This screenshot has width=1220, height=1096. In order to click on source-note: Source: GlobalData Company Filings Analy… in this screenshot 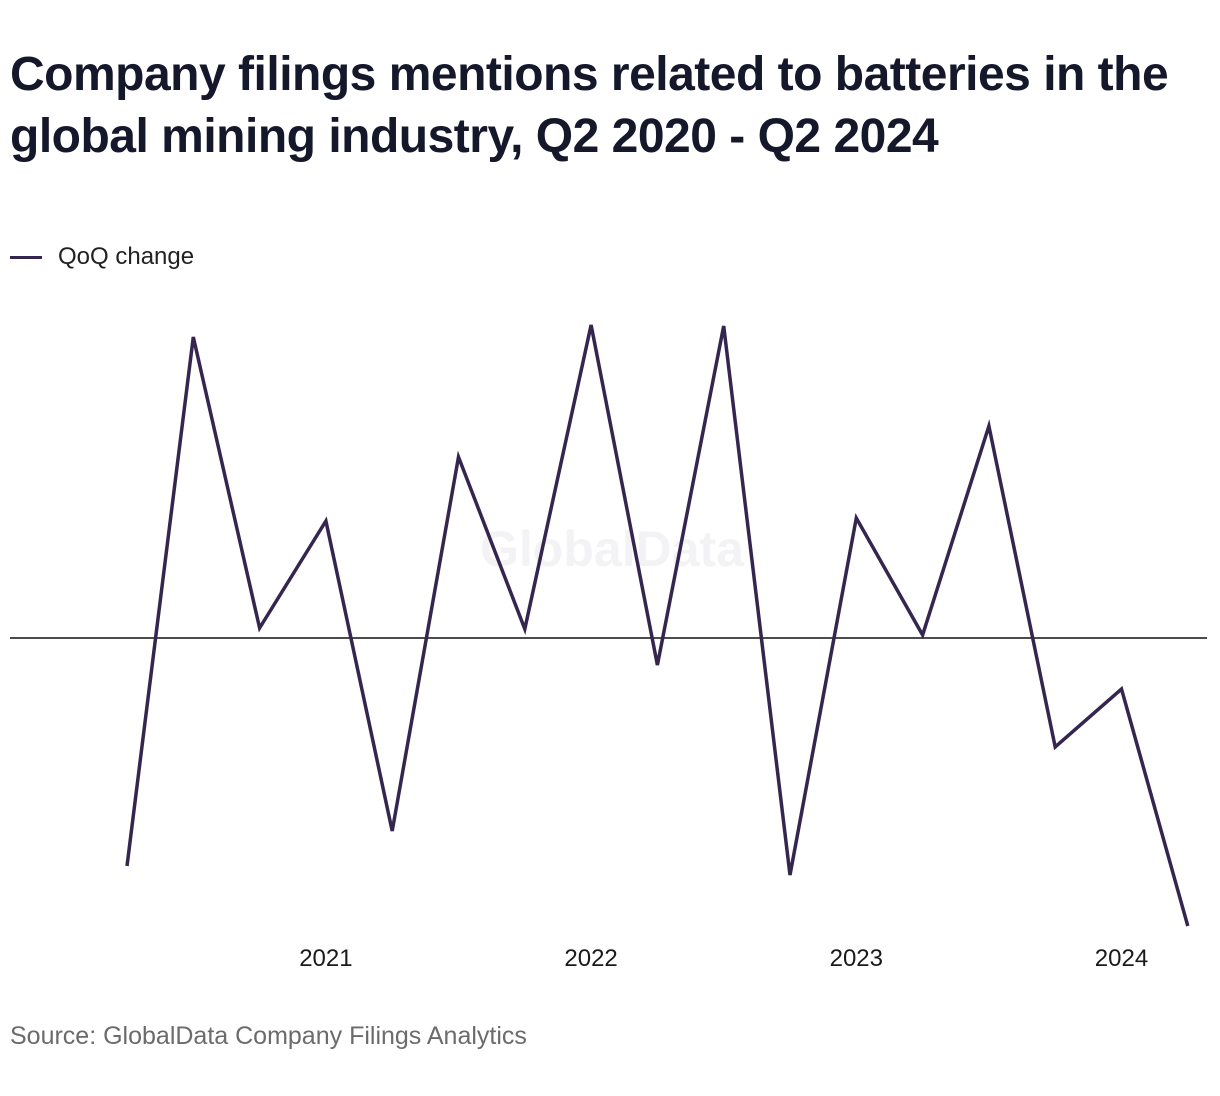, I will do `click(268, 1036)`.